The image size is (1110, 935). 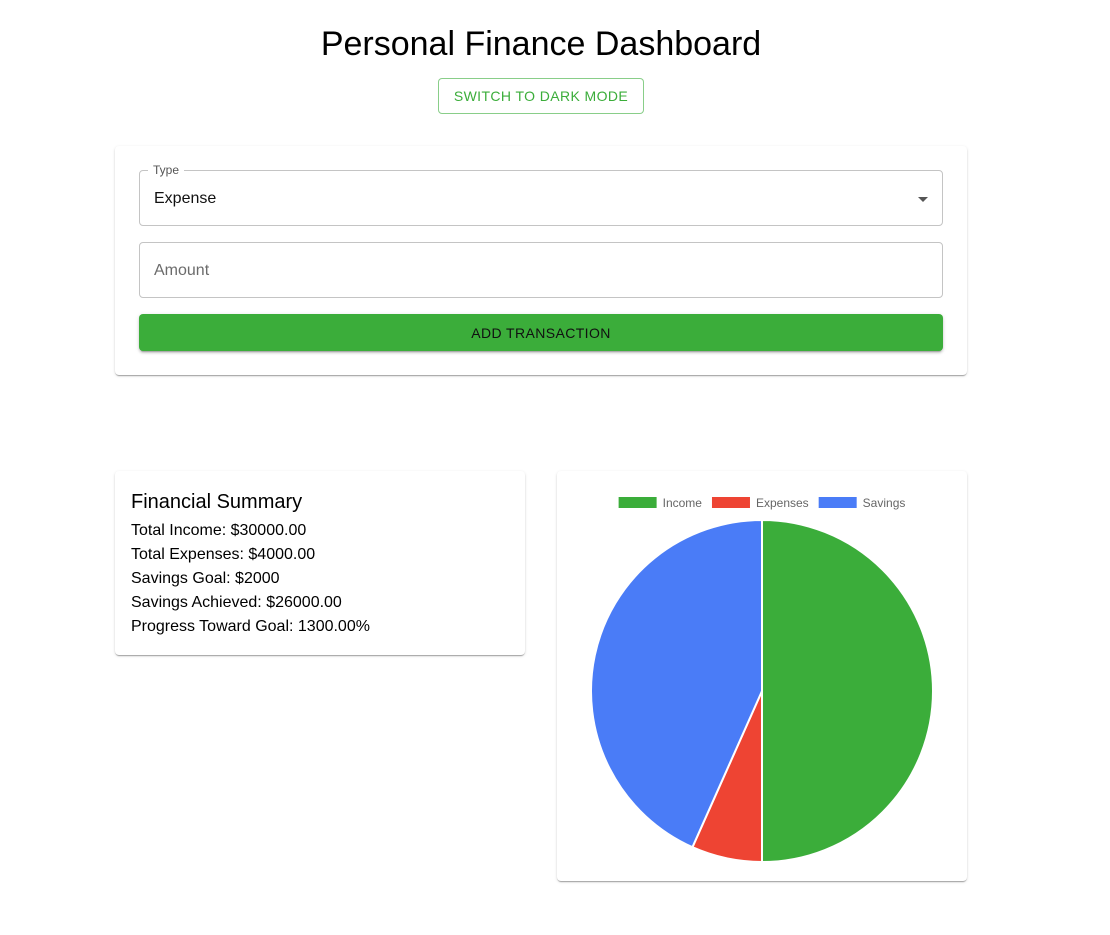 I want to click on legend-label-income: Income, so click(x=683, y=503).